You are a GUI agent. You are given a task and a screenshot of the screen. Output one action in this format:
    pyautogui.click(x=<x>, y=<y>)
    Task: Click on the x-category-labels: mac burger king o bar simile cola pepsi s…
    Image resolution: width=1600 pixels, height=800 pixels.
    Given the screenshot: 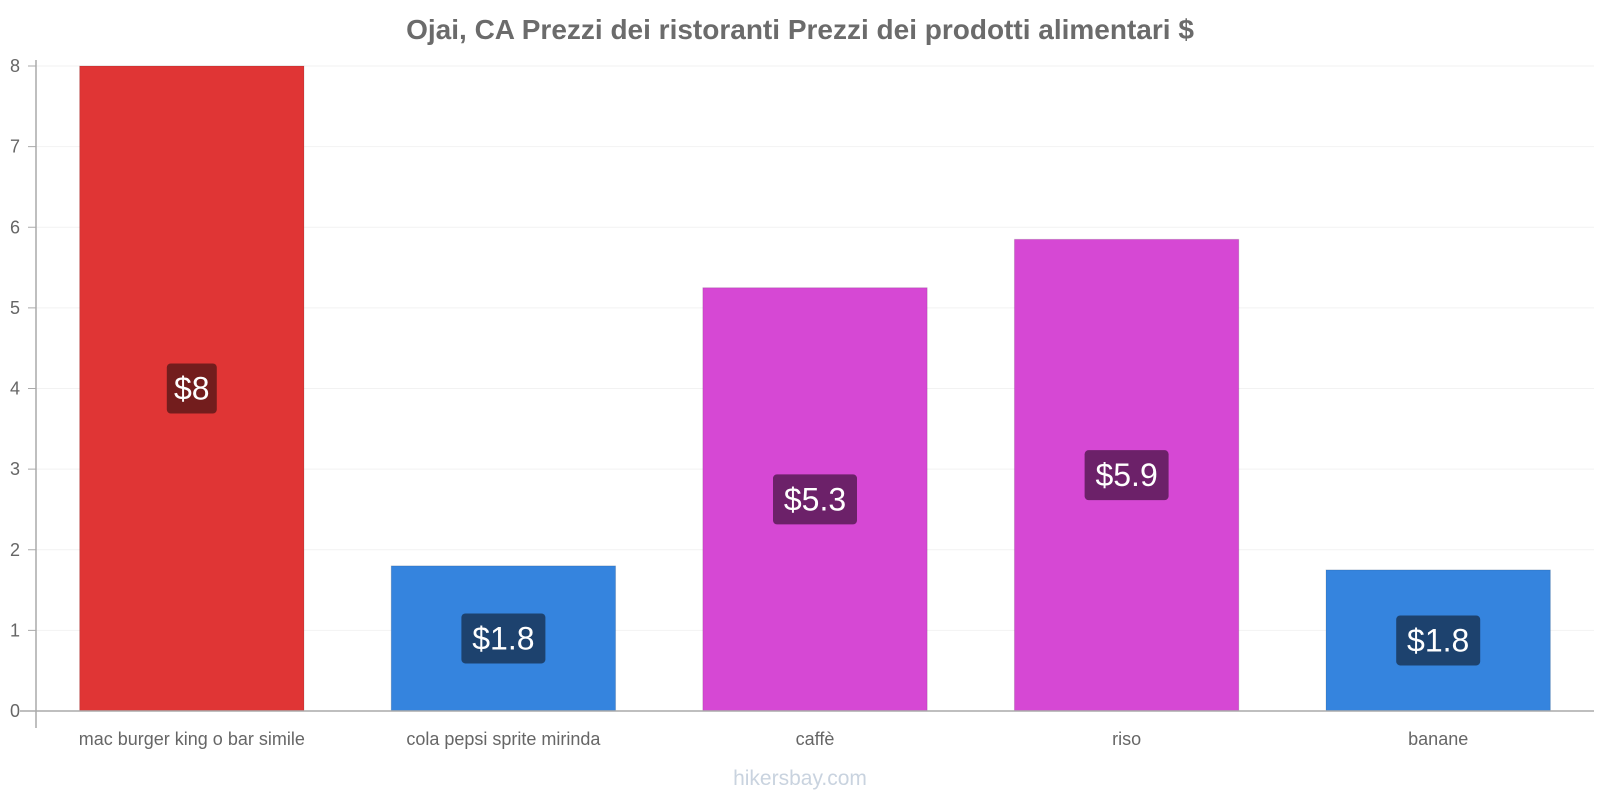 What is the action you would take?
    pyautogui.click(x=773, y=739)
    